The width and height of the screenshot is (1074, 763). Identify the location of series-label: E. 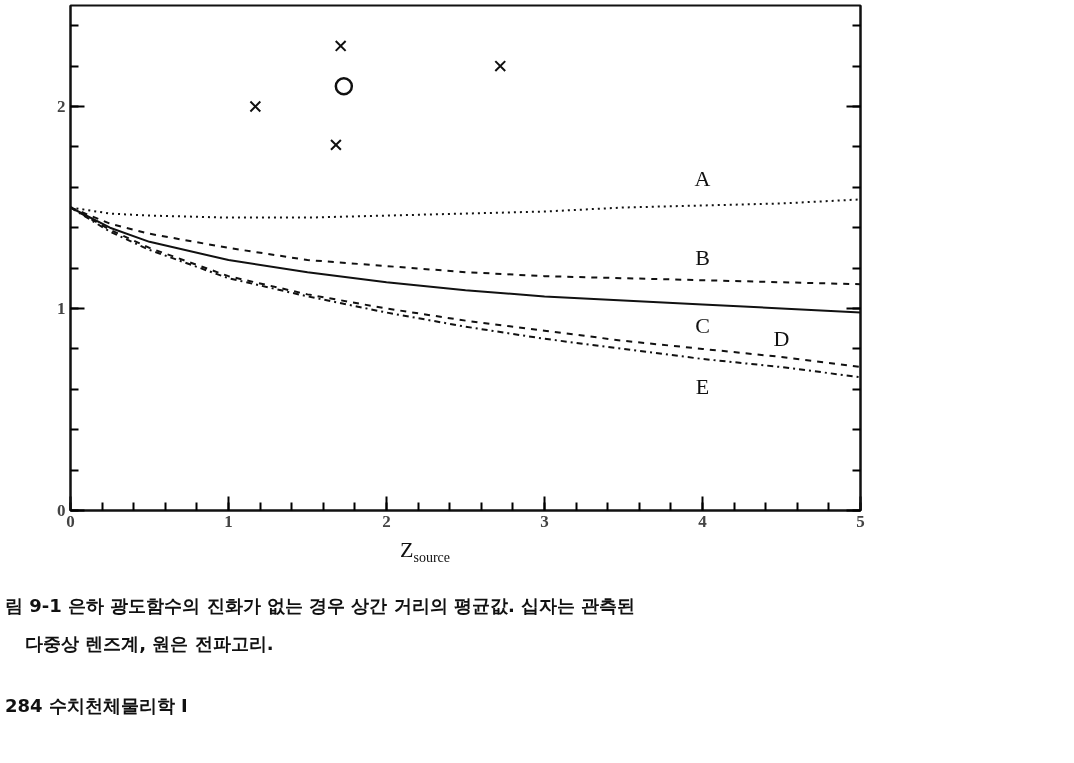
(702, 386).